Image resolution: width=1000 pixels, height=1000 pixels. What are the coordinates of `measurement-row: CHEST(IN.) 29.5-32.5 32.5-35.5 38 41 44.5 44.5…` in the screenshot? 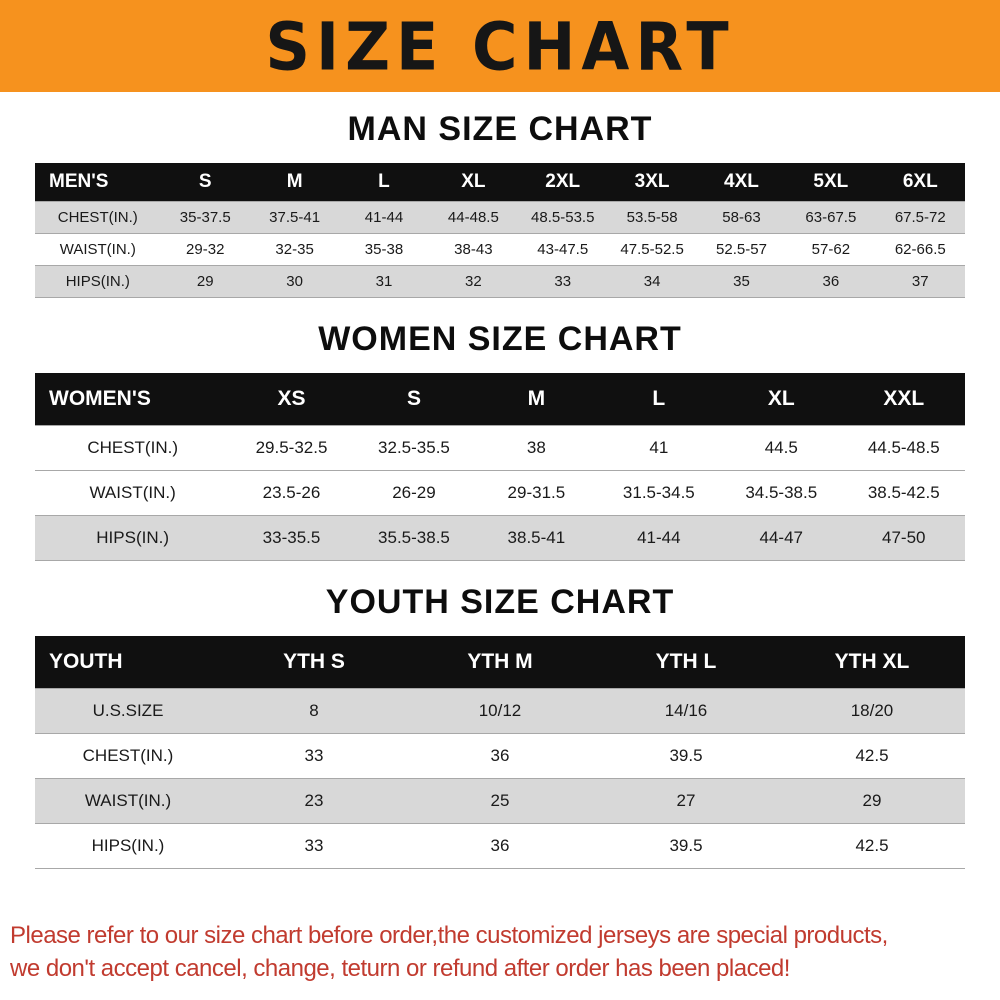 It's located at (500, 448).